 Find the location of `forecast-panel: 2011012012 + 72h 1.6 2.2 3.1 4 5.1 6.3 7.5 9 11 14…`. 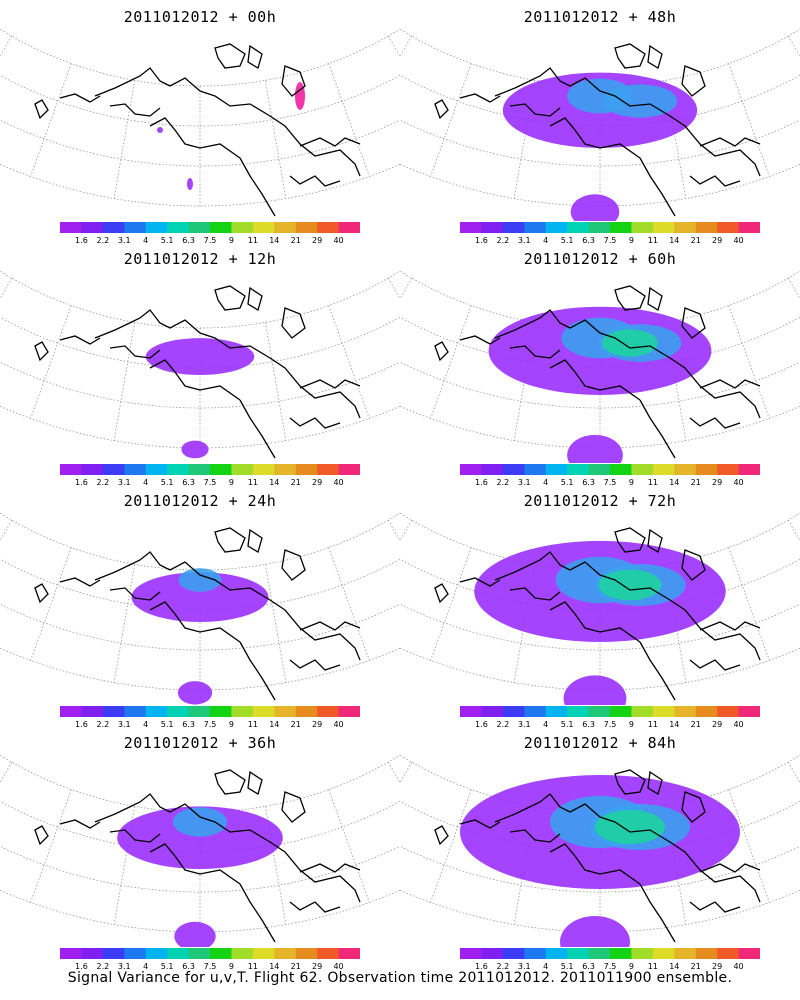

forecast-panel: 2011012012 + 72h 1.6 2.2 3.1 4 5.1 6.3 7.5 9 11 14… is located at coordinates (600, 606).